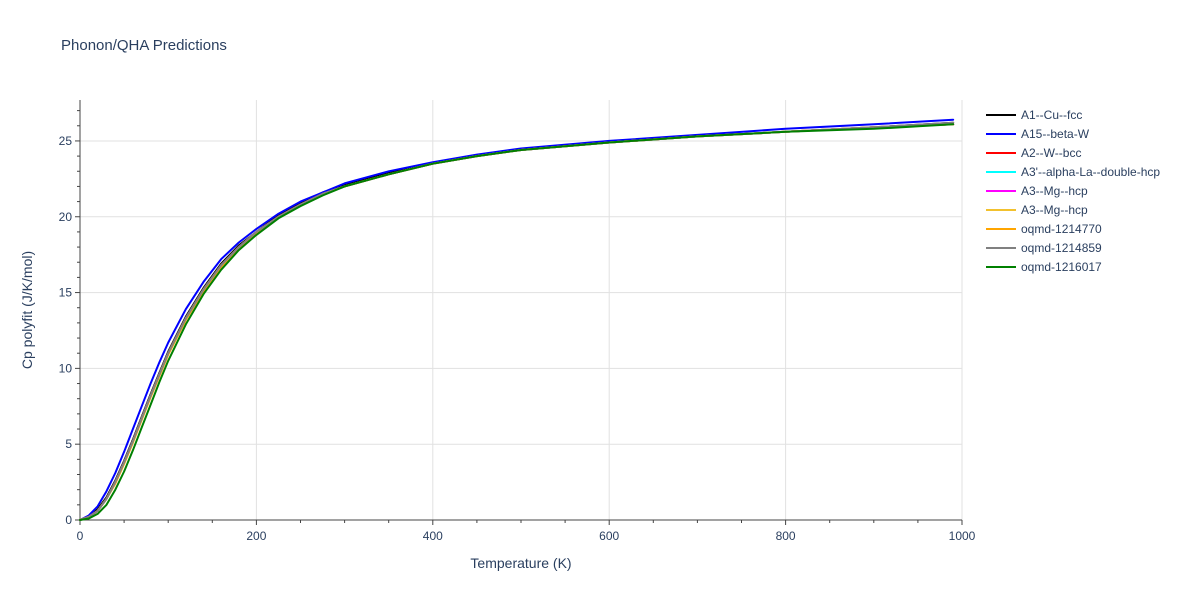 This screenshot has height=605, width=1200. What do you see at coordinates (66, 293) in the screenshot?
I see `y-tick-label: 15` at bounding box center [66, 293].